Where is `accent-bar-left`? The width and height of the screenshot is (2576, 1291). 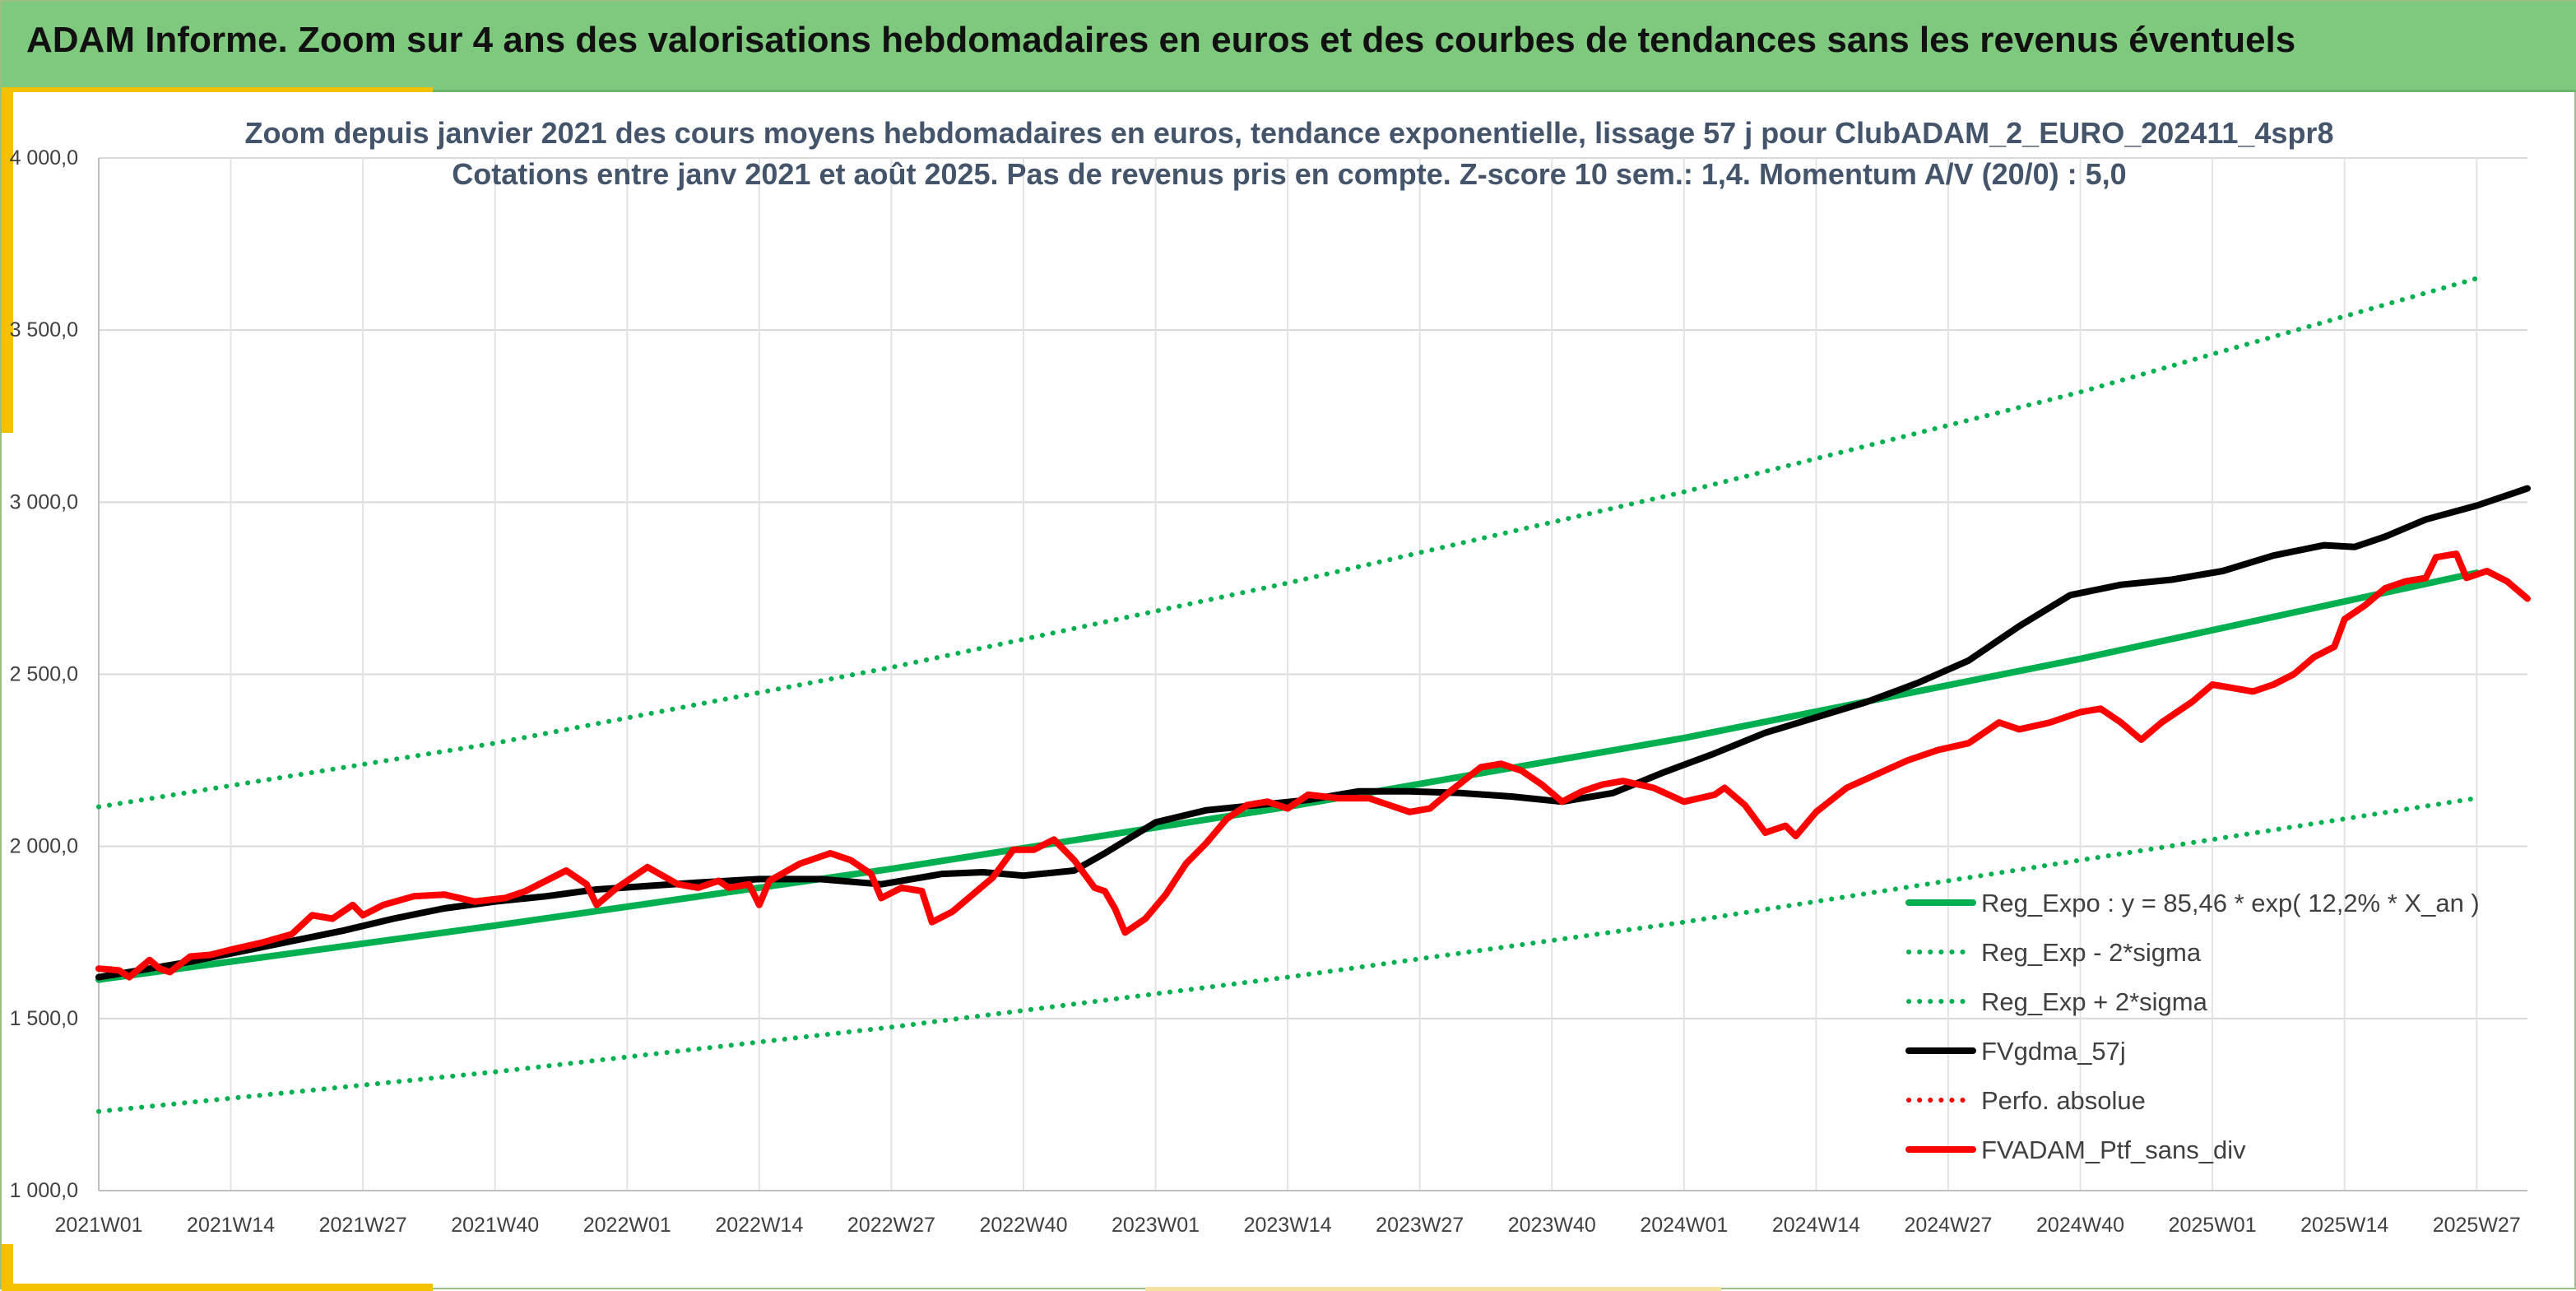
accent-bar-left is located at coordinates (7, 260).